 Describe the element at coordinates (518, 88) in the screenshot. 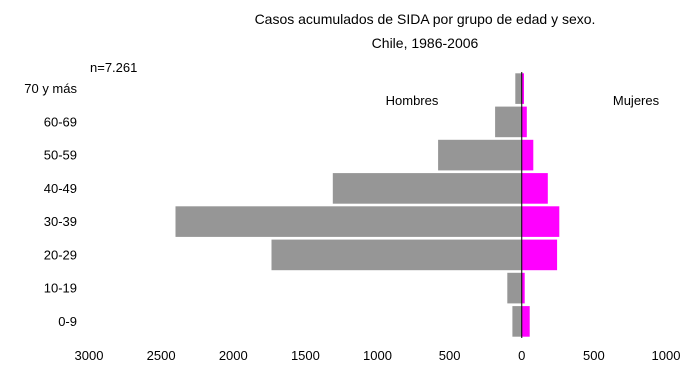

I see `bar-hombres-70-y-más` at that location.